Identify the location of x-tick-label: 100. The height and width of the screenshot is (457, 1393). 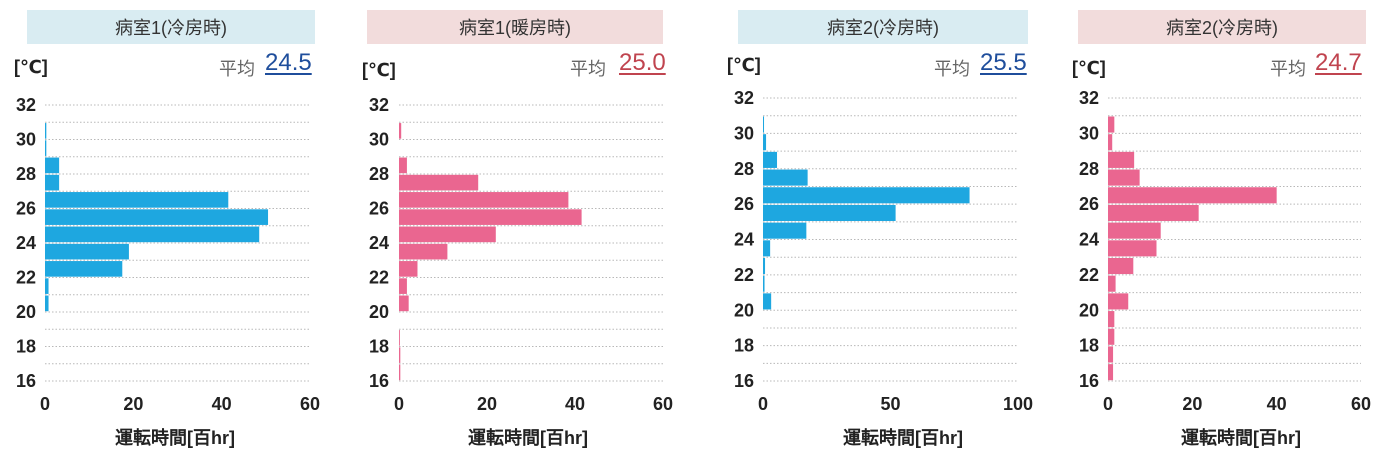
(1018, 404).